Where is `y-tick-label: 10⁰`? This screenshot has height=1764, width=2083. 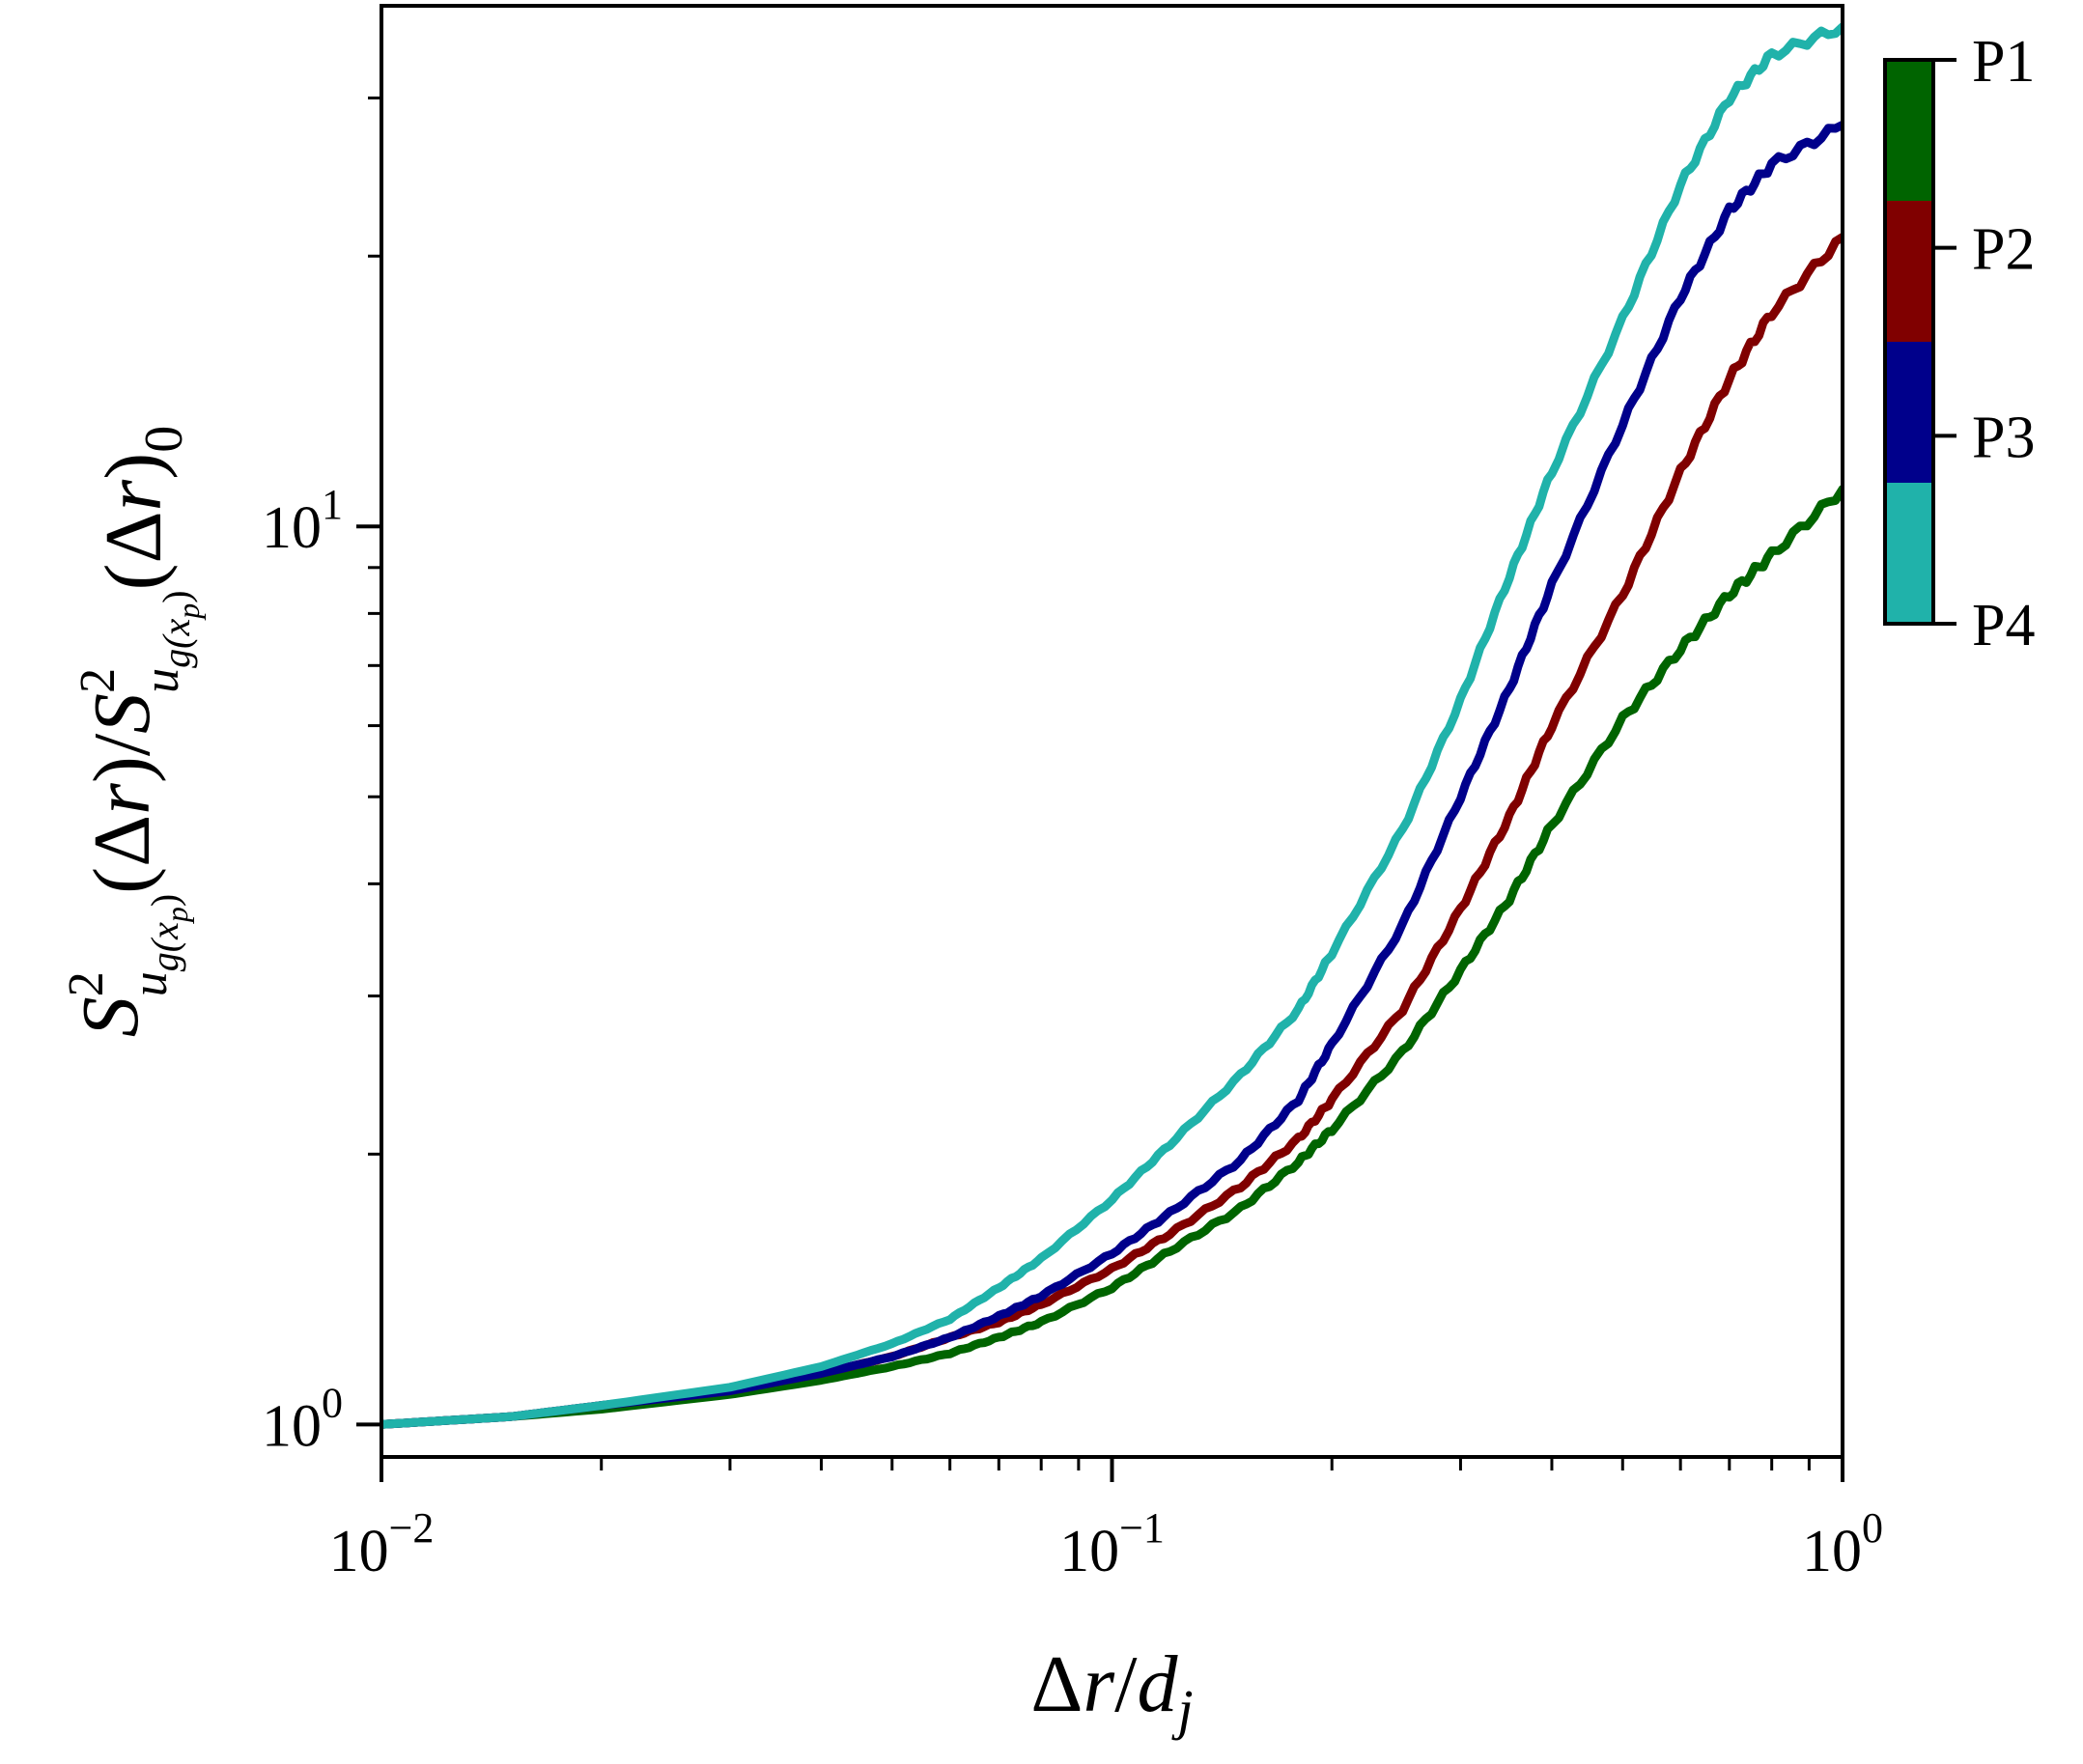
y-tick-label: 10⁰ is located at coordinates (302, 1419).